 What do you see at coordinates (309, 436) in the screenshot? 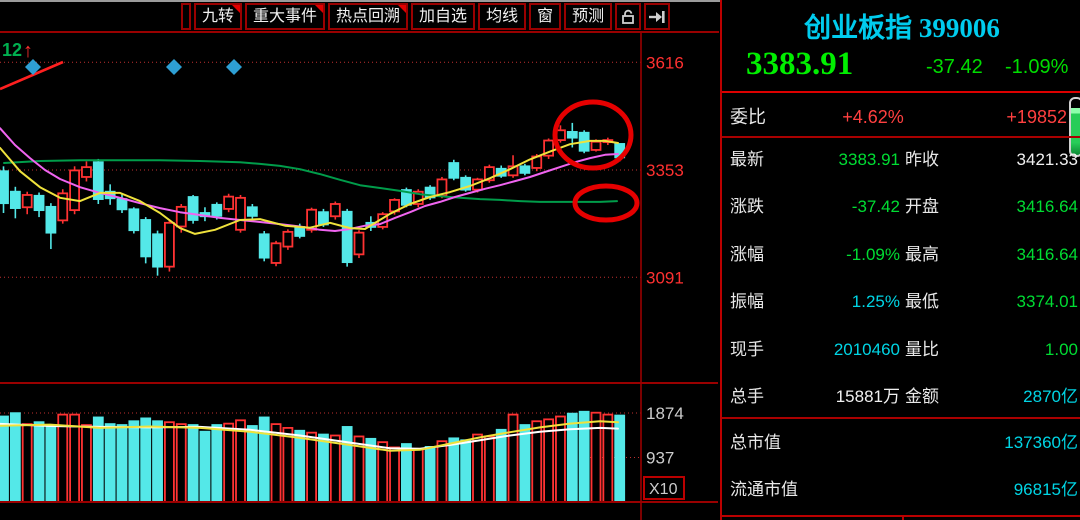
I see `vol-ma-yellow` at bounding box center [309, 436].